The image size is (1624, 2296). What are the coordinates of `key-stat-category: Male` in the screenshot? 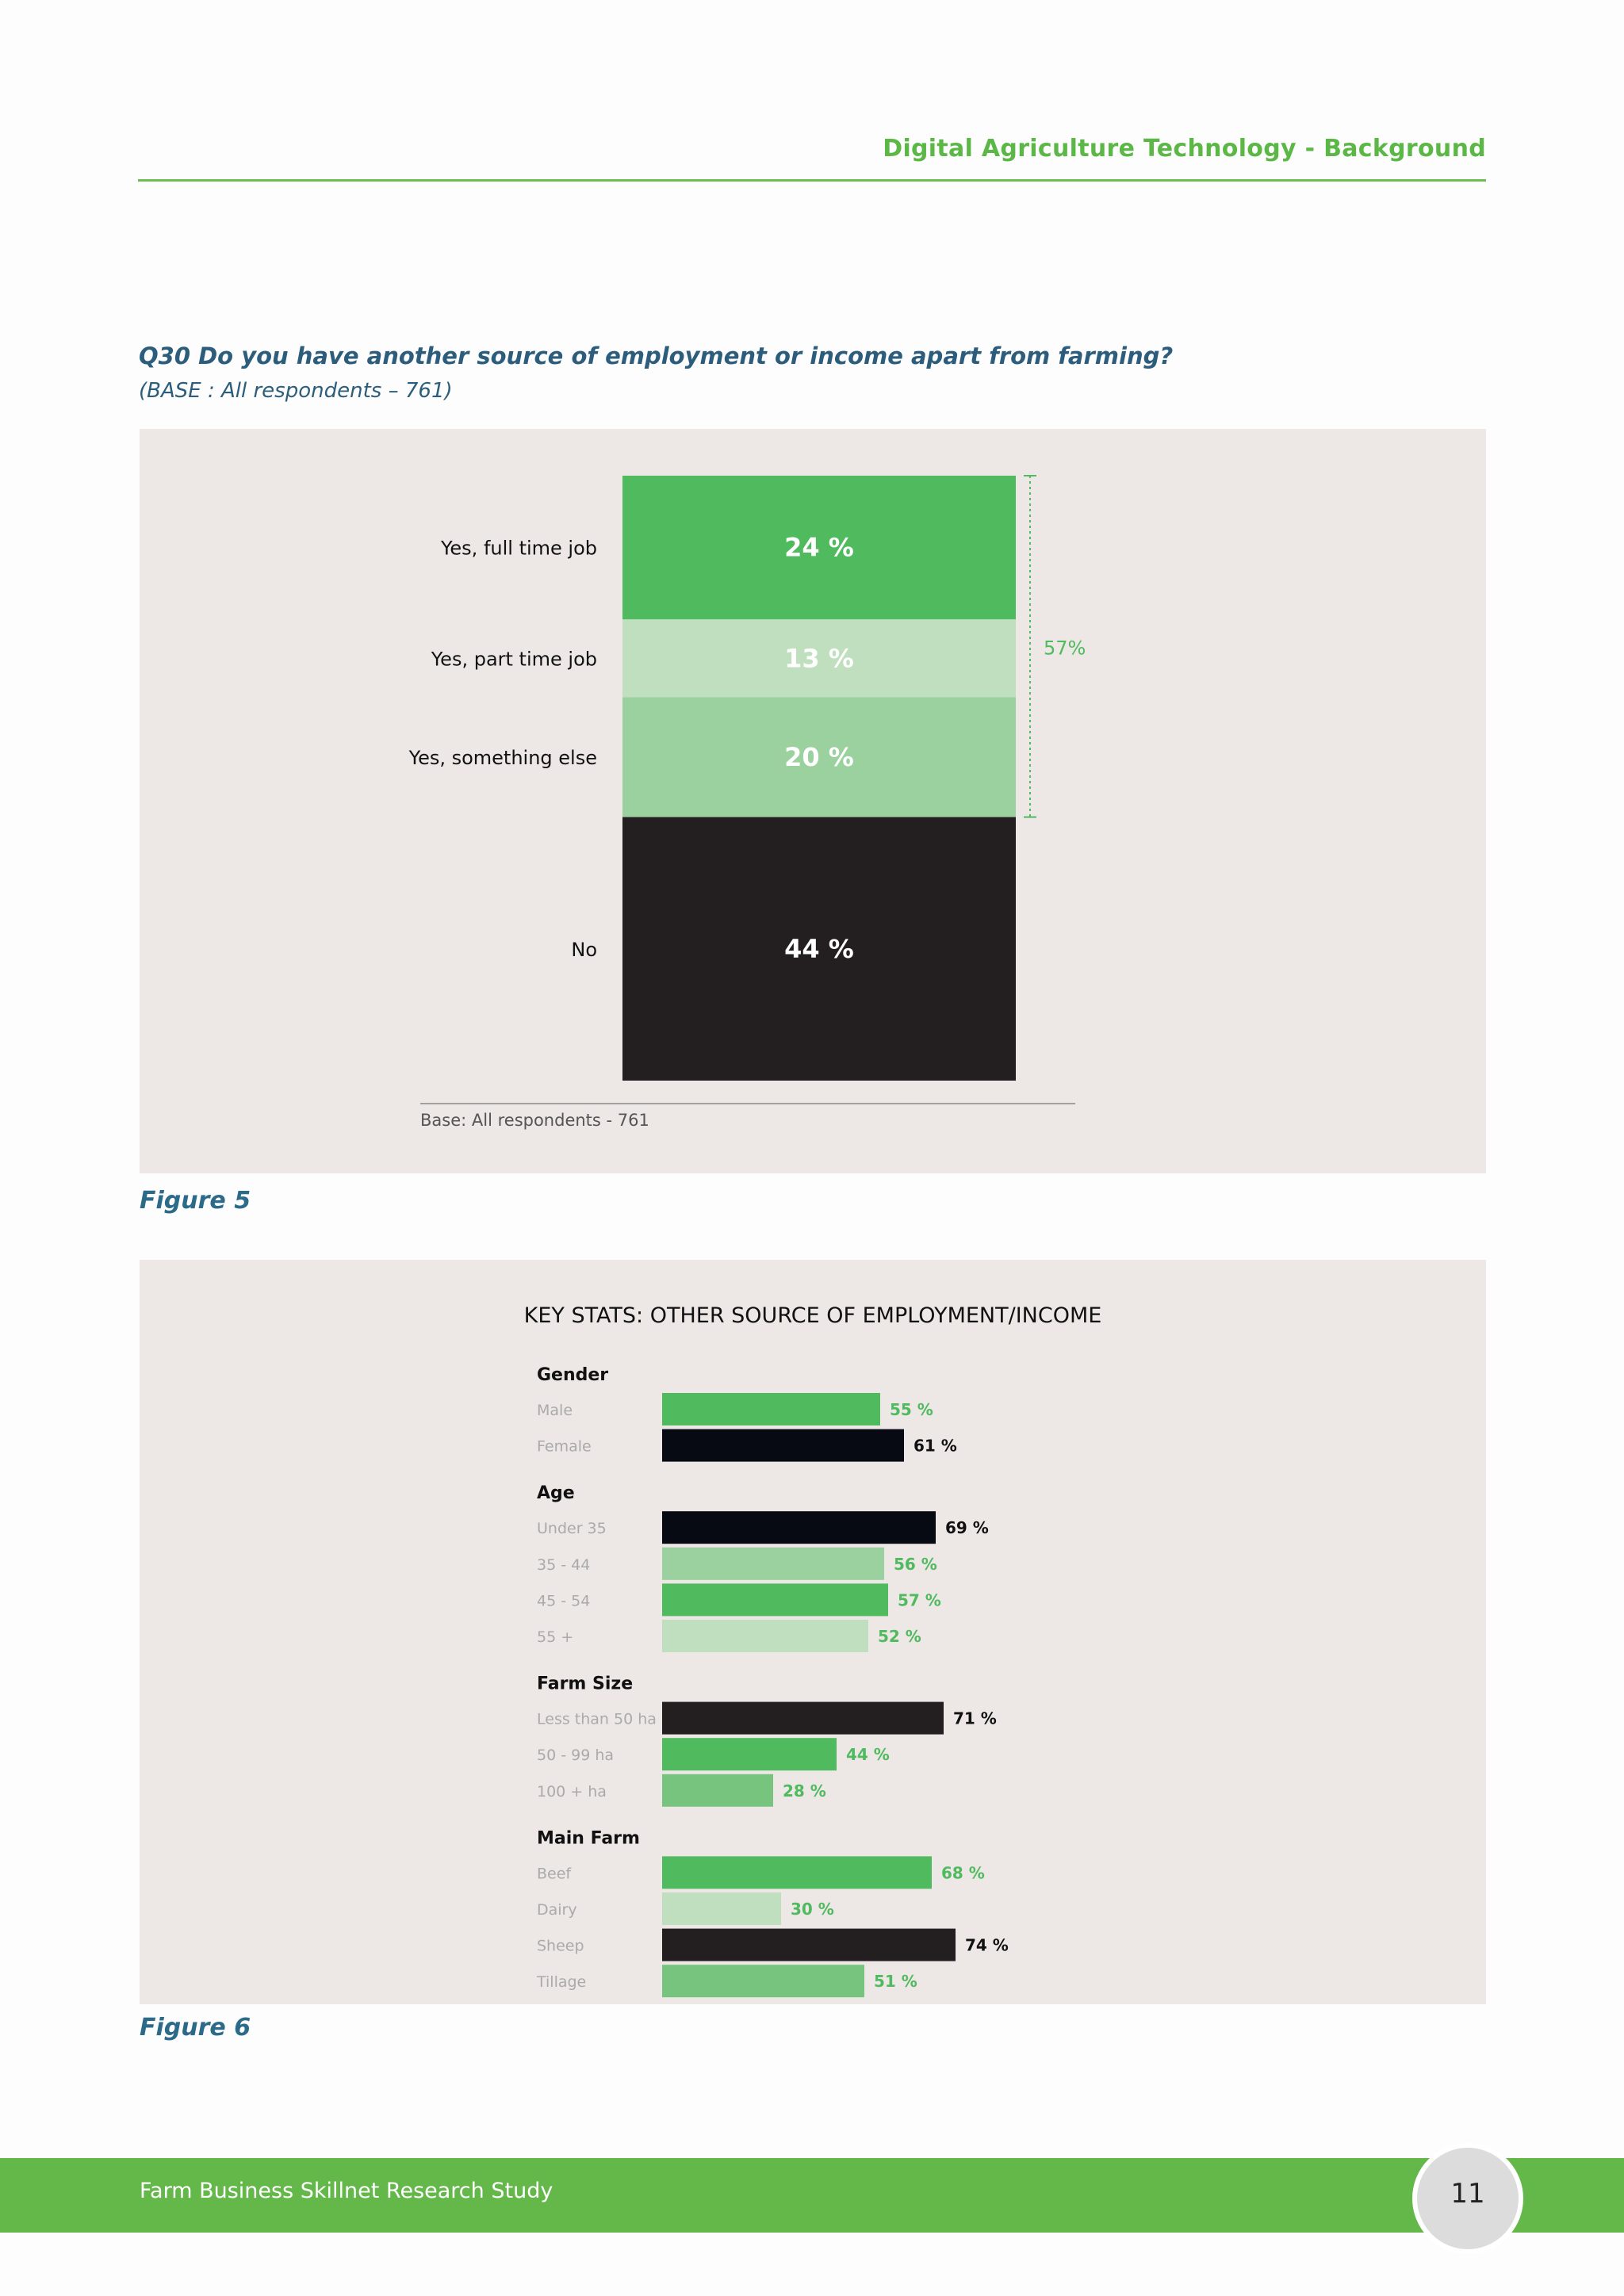 It's located at (555, 1411).